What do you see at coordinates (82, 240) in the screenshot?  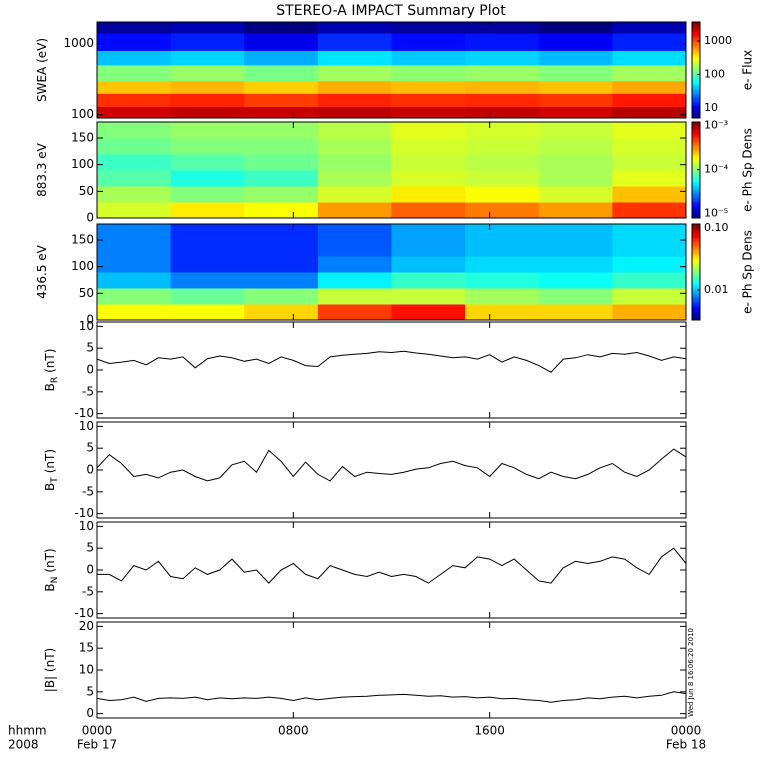 I see `y-tick-label: 150` at bounding box center [82, 240].